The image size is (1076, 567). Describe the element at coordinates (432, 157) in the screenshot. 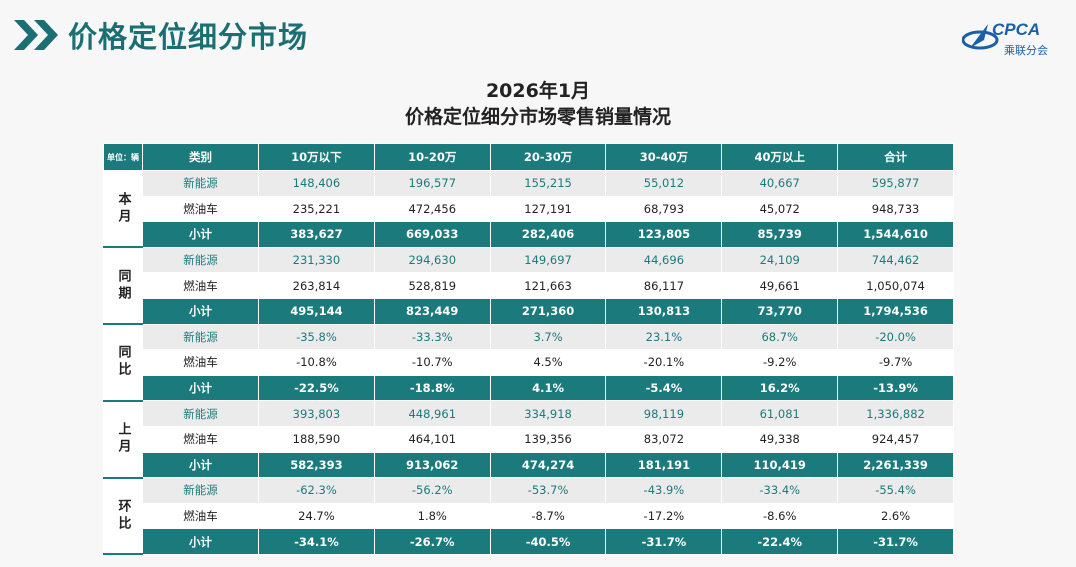

I see `column-header: 10-20万` at that location.